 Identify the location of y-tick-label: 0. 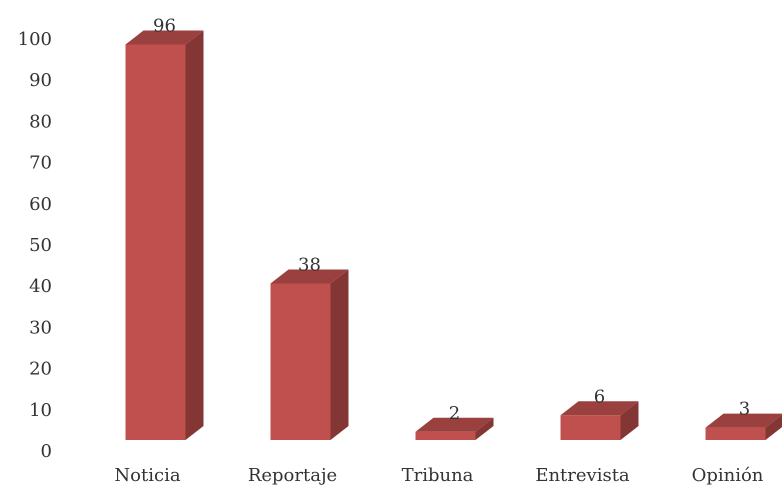
(46, 451).